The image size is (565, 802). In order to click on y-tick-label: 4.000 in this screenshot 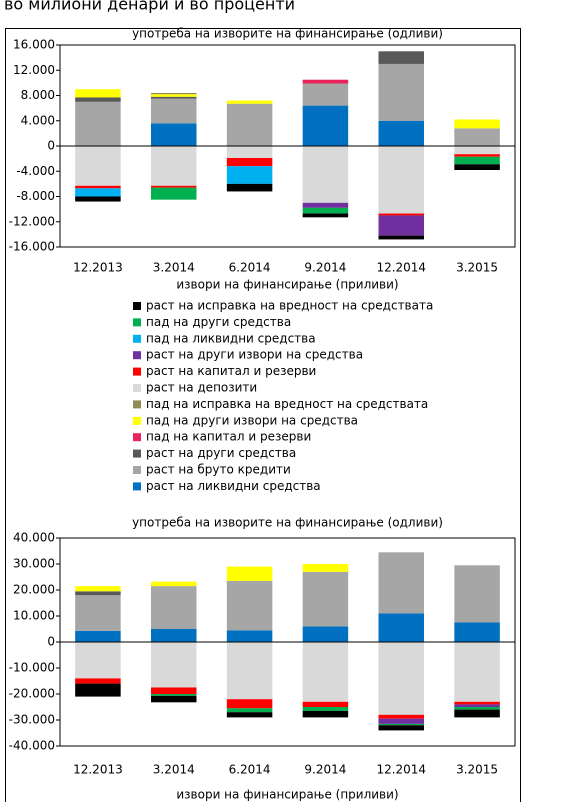, I will do `click(38, 120)`.